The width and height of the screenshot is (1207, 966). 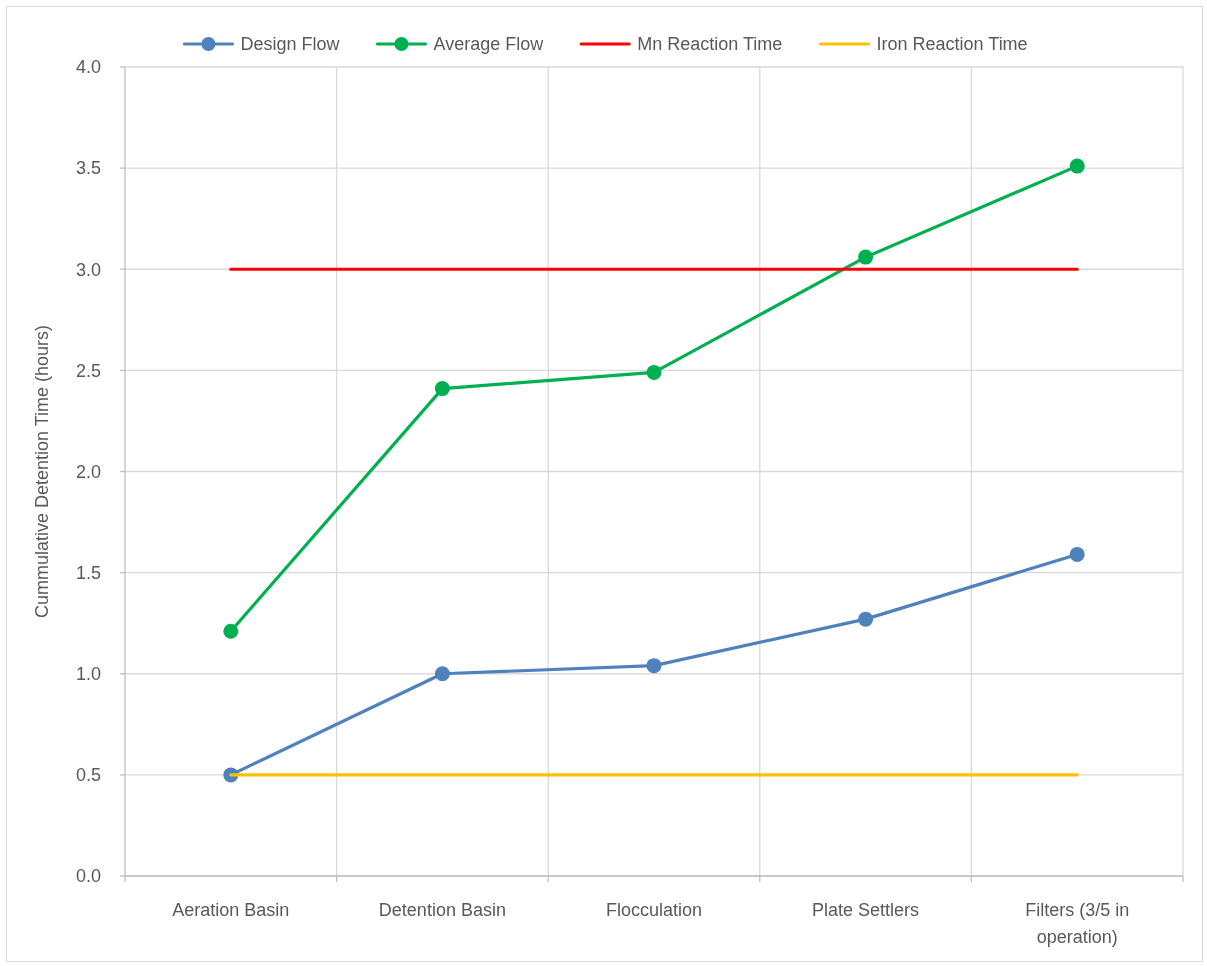 I want to click on x-tick-label: Plate Settlers, so click(x=866, y=910).